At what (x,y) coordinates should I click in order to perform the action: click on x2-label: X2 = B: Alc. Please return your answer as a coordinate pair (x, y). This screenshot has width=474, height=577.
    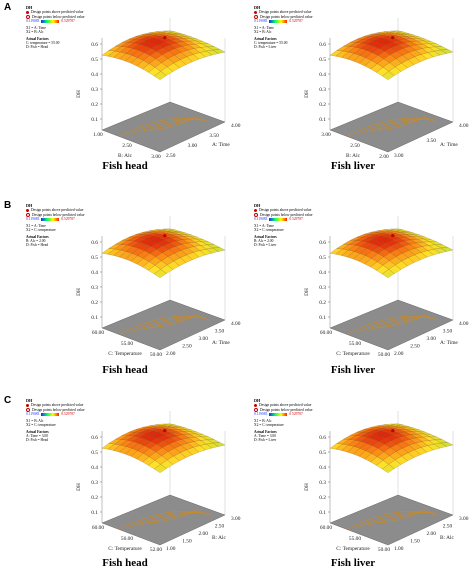
    Looking at the image, I should click on (35, 32).